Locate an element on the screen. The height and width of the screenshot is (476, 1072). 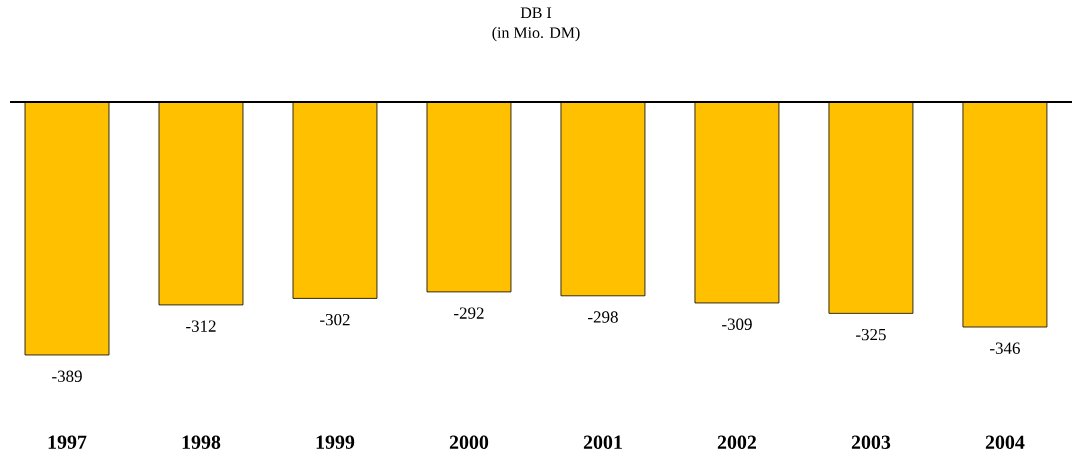
x-tick-label: 2000 is located at coordinates (469, 442).